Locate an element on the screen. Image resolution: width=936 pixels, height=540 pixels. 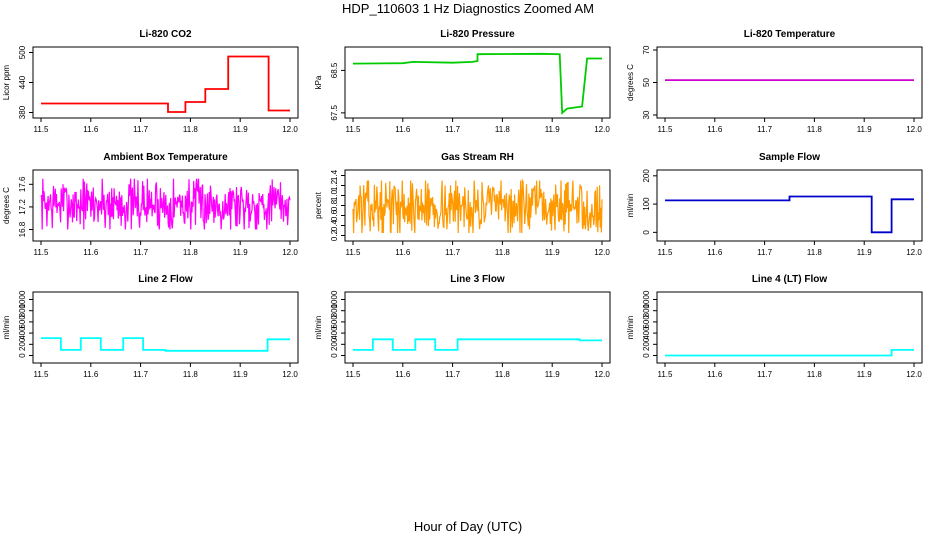
panel-title: Li-820 Pressure is located at coordinates (477, 34).